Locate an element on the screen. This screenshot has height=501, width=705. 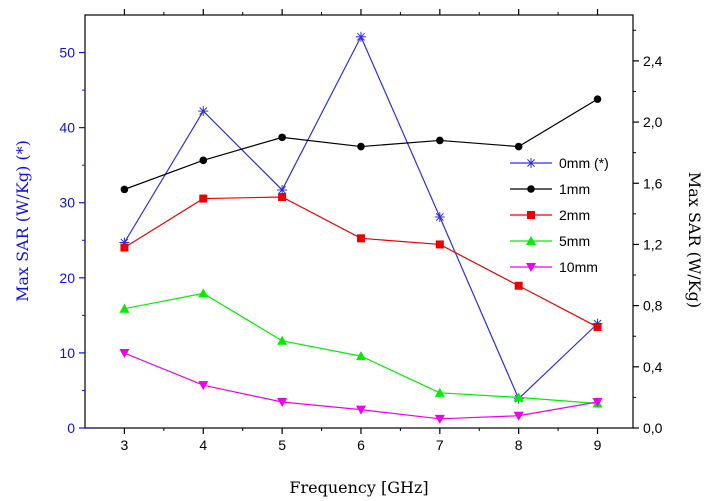
left-y-axis-title: Max SAR (W/Kg) (*) is located at coordinates (22, 221).